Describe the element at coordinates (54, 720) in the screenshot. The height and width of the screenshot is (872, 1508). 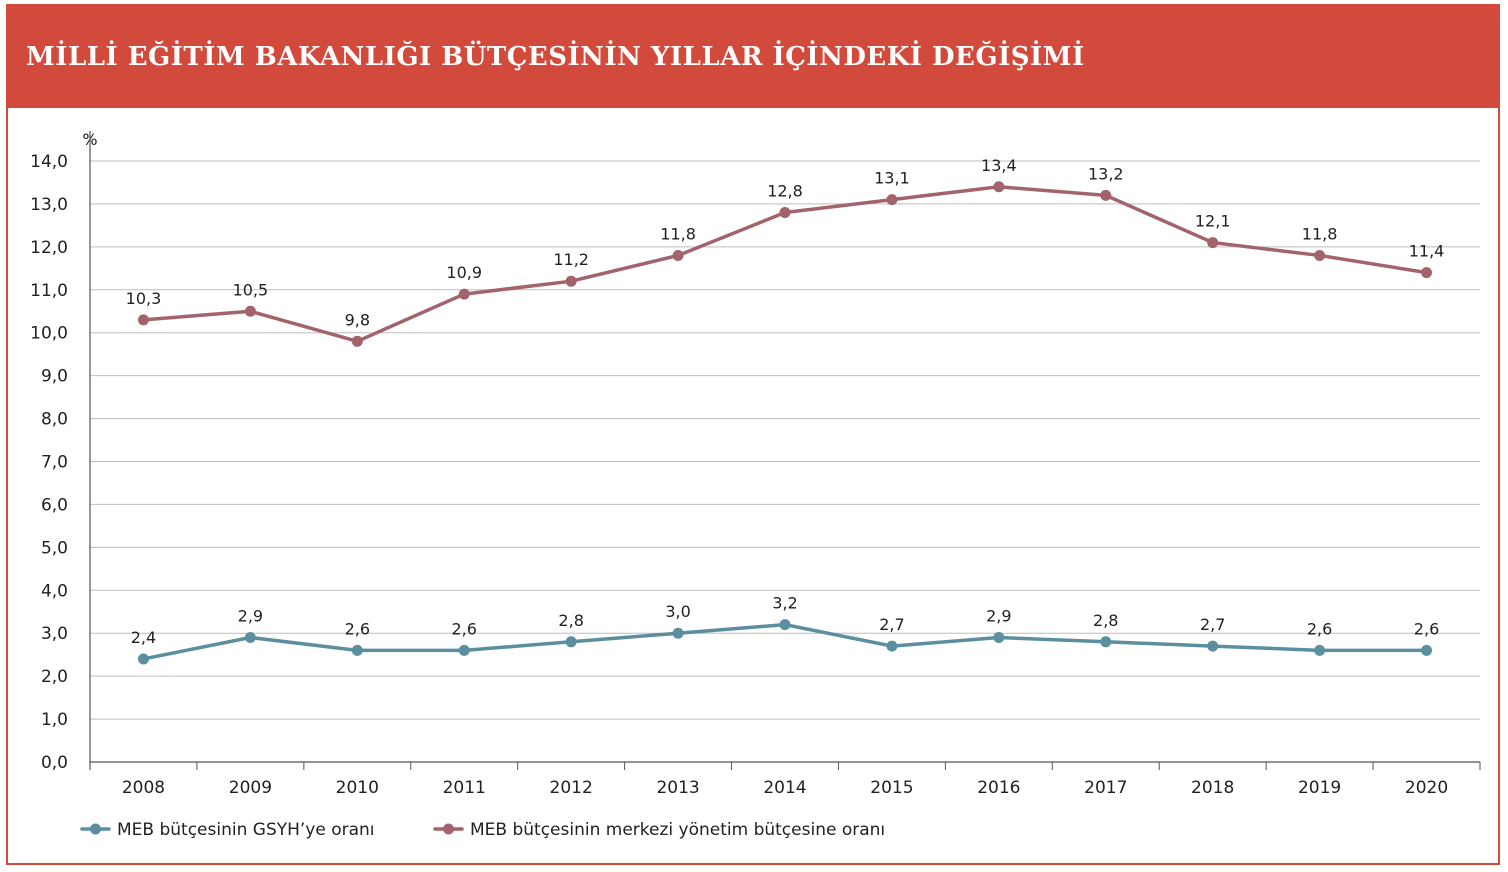
I see `y-tick-label: 1,0` at that location.